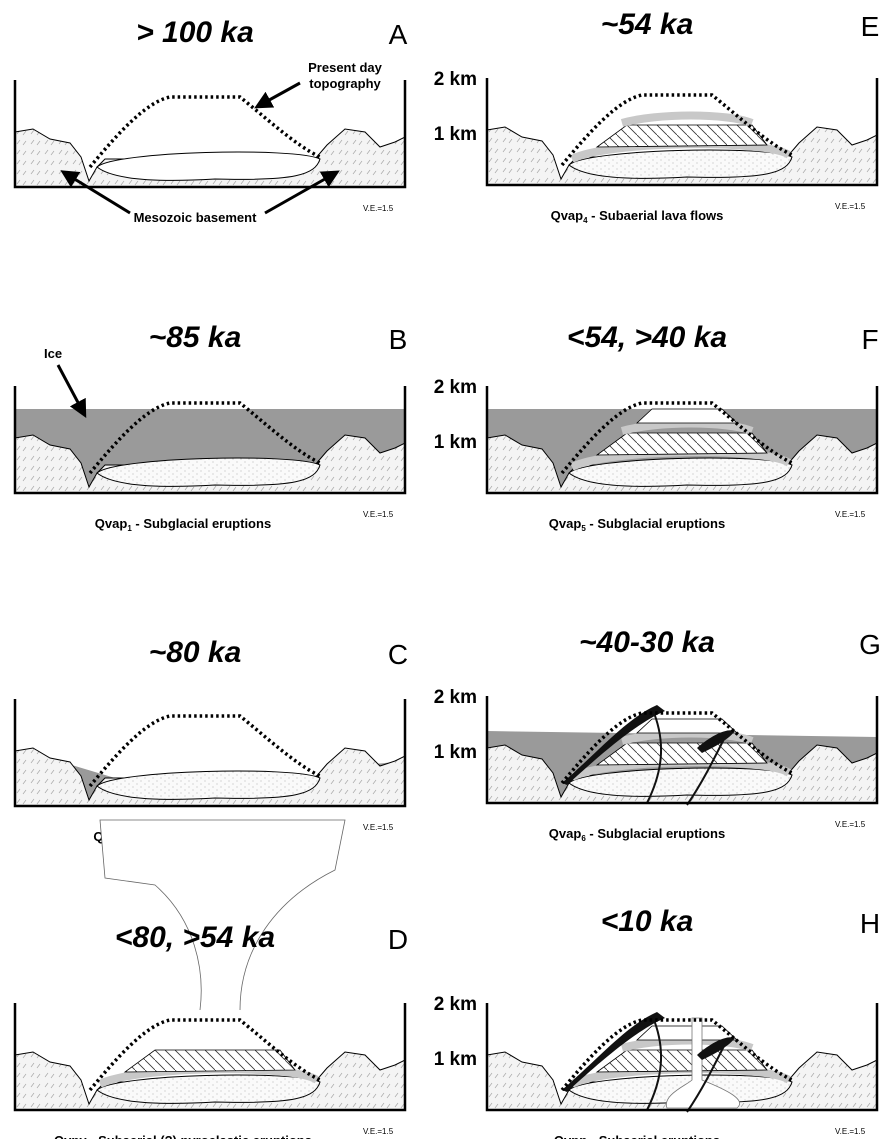 The image size is (888, 1144). What do you see at coordinates (195, 652) in the screenshot?
I see `age-label: ~80 ka` at bounding box center [195, 652].